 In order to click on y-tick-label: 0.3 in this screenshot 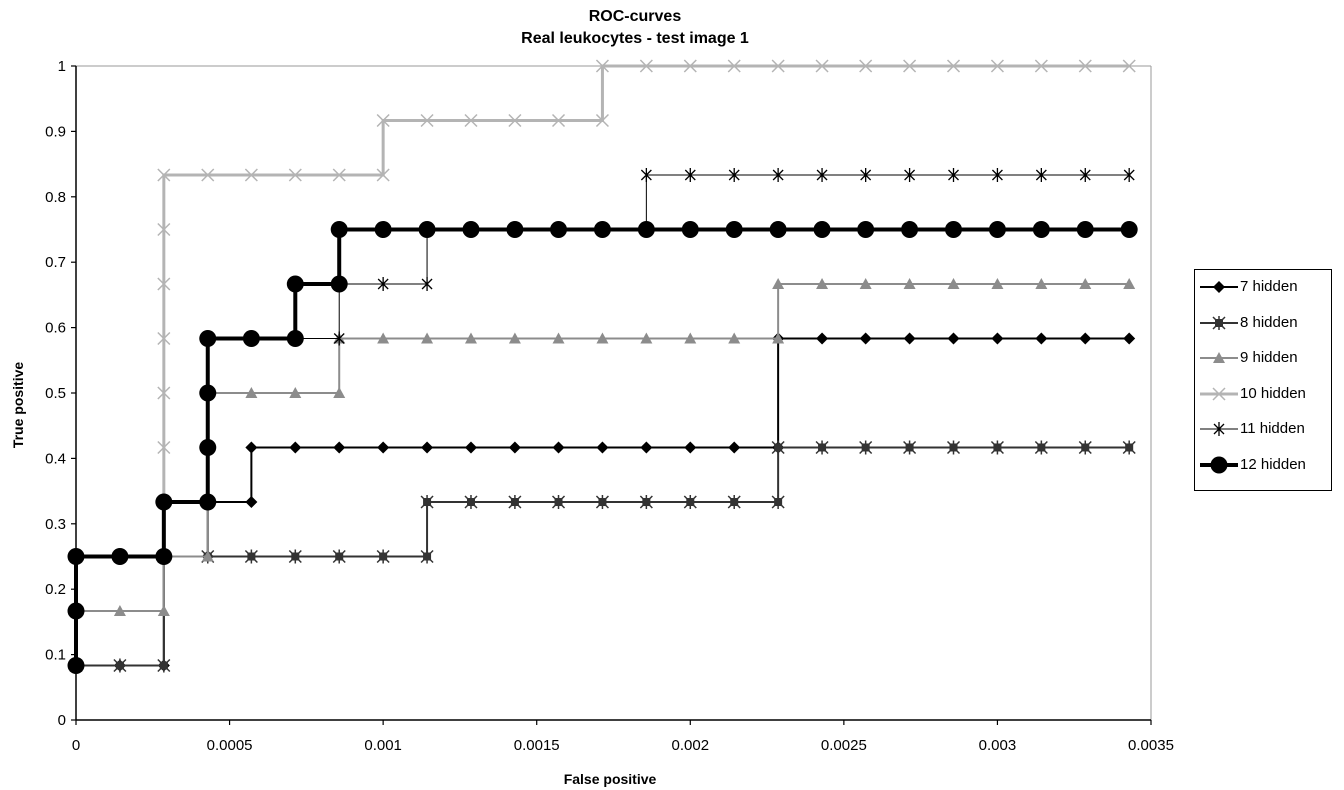, I will do `click(55, 524)`.